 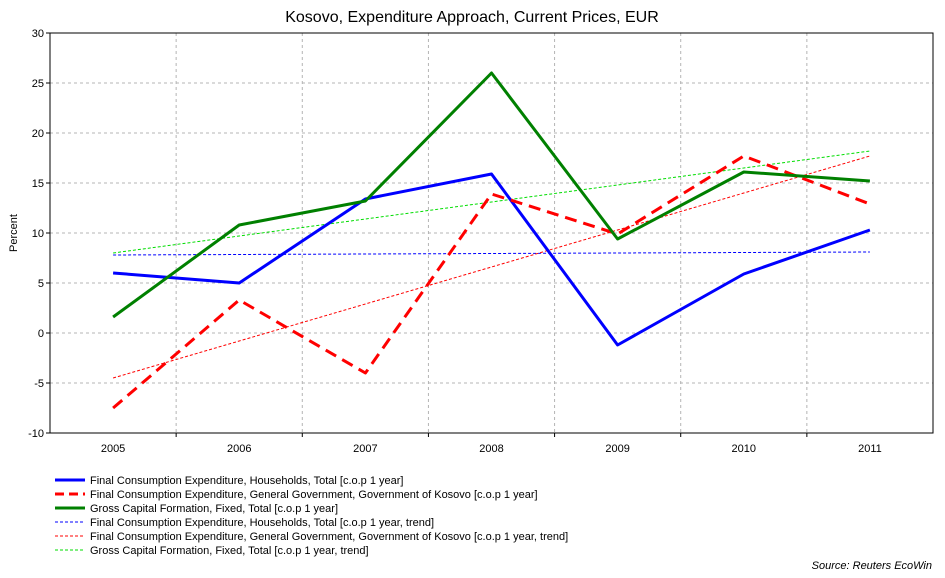 I want to click on x-tick-label: 2007, so click(x=365, y=449).